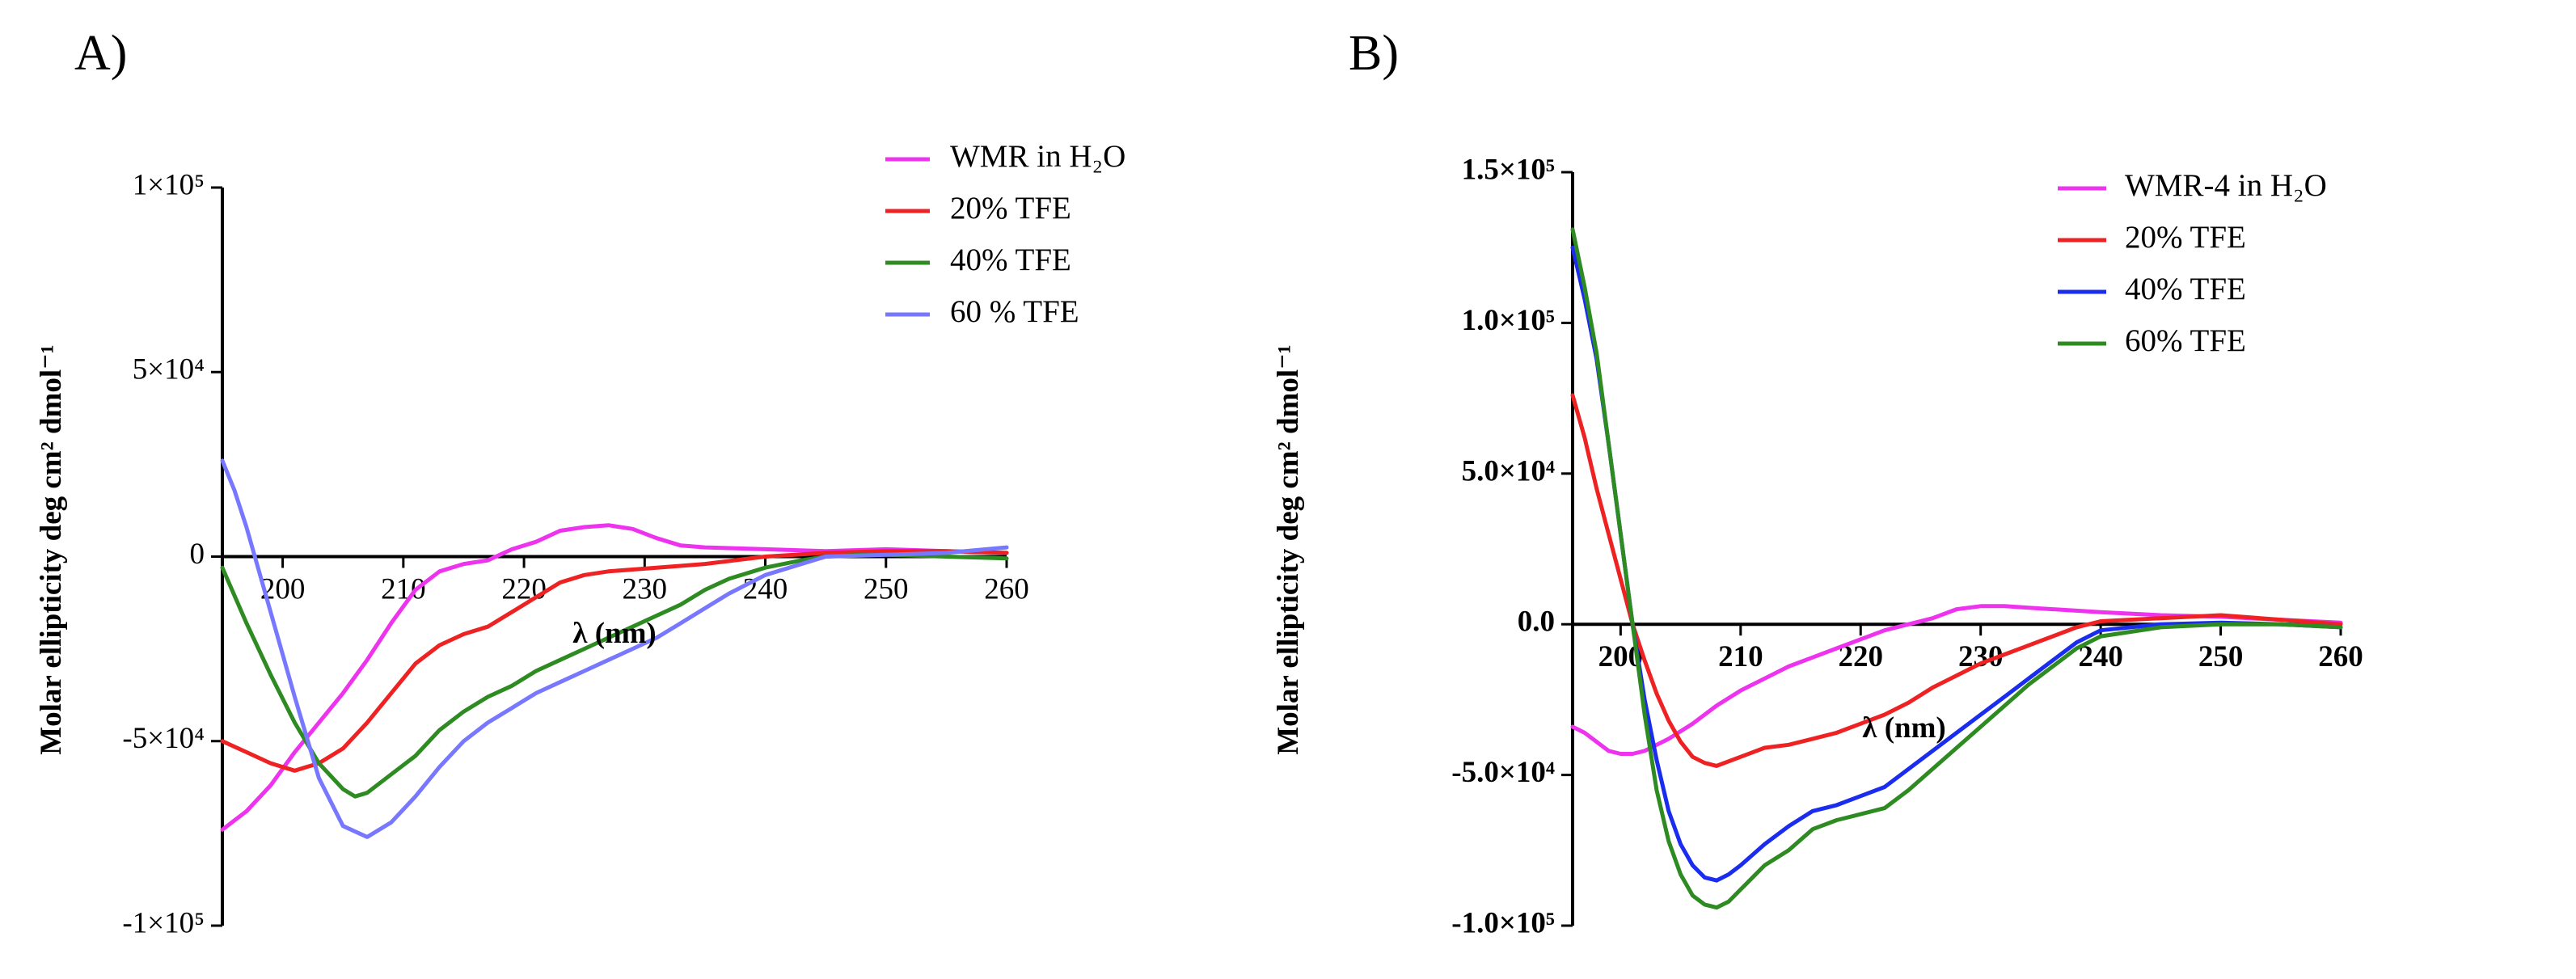 The width and height of the screenshot is (2576, 979). Describe the element at coordinates (1508, 169) in the screenshot. I see `y-tick-label: 1.5×10⁵` at that location.